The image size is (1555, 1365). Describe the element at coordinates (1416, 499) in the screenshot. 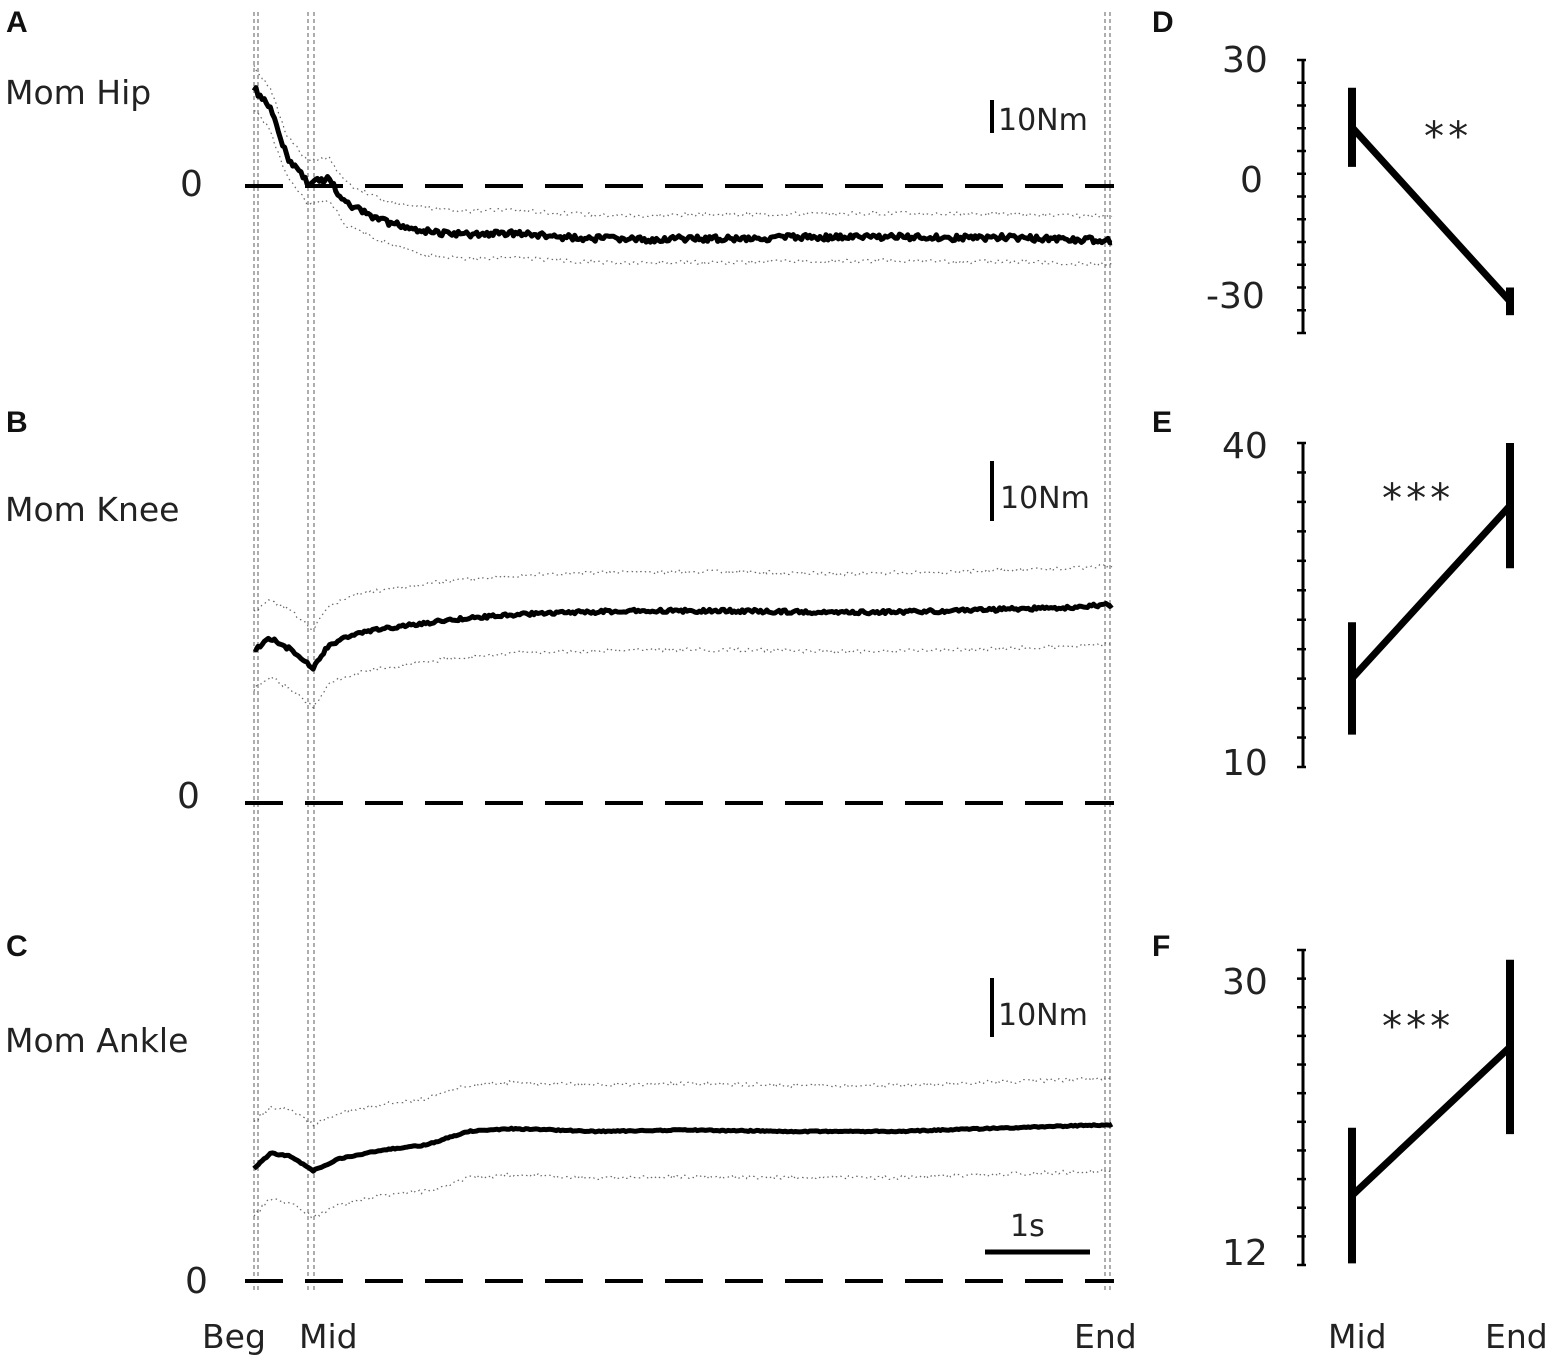

I see `significance-e: ***` at that location.